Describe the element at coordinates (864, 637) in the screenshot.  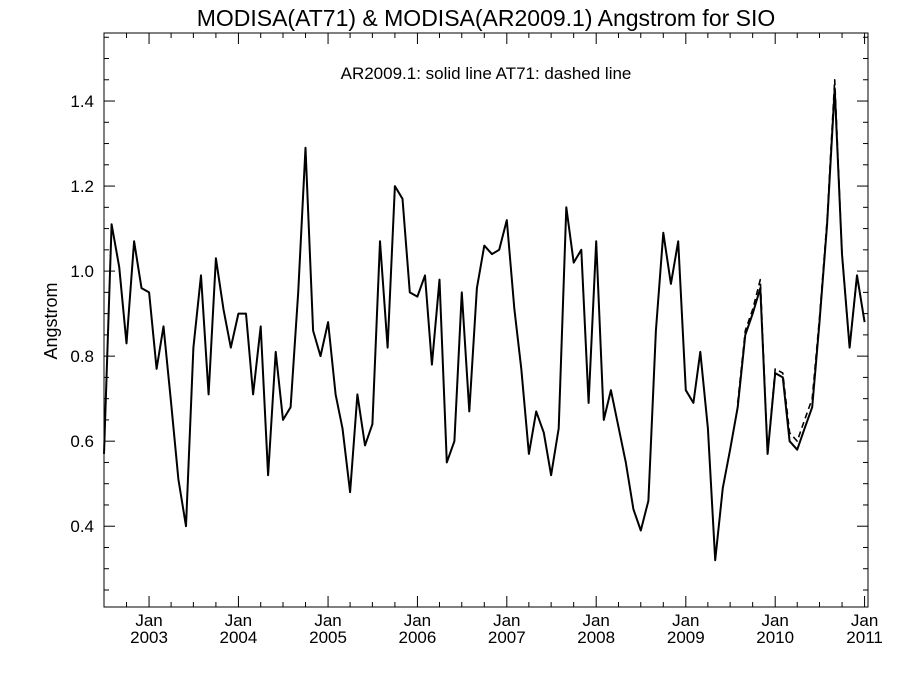
I see `x-tick-year-label: 2011` at that location.